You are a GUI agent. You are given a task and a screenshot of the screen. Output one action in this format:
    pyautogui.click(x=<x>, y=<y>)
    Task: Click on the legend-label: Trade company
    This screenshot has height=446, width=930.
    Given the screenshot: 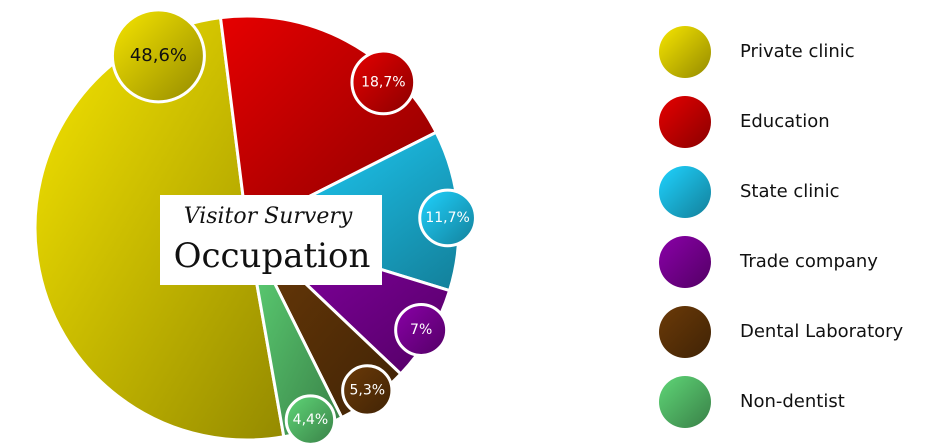 What is the action you would take?
    pyautogui.click(x=808, y=261)
    